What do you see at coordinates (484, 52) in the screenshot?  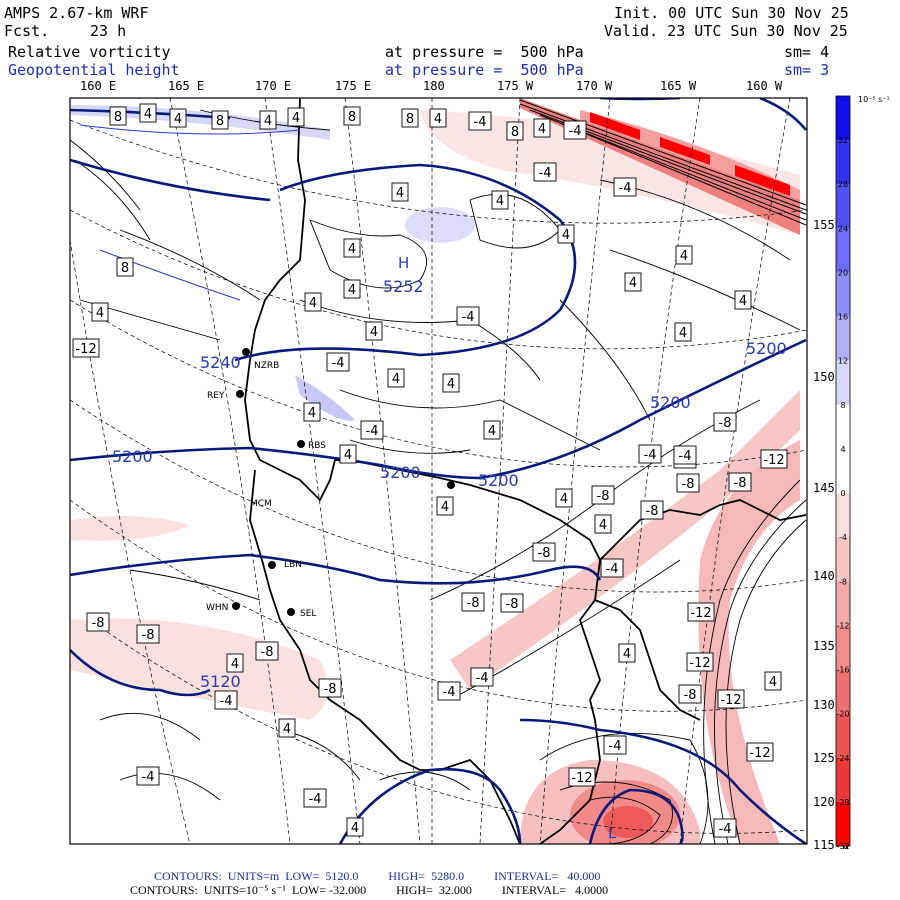 I see `field1-level: at pressure = 500 hPa` at bounding box center [484, 52].